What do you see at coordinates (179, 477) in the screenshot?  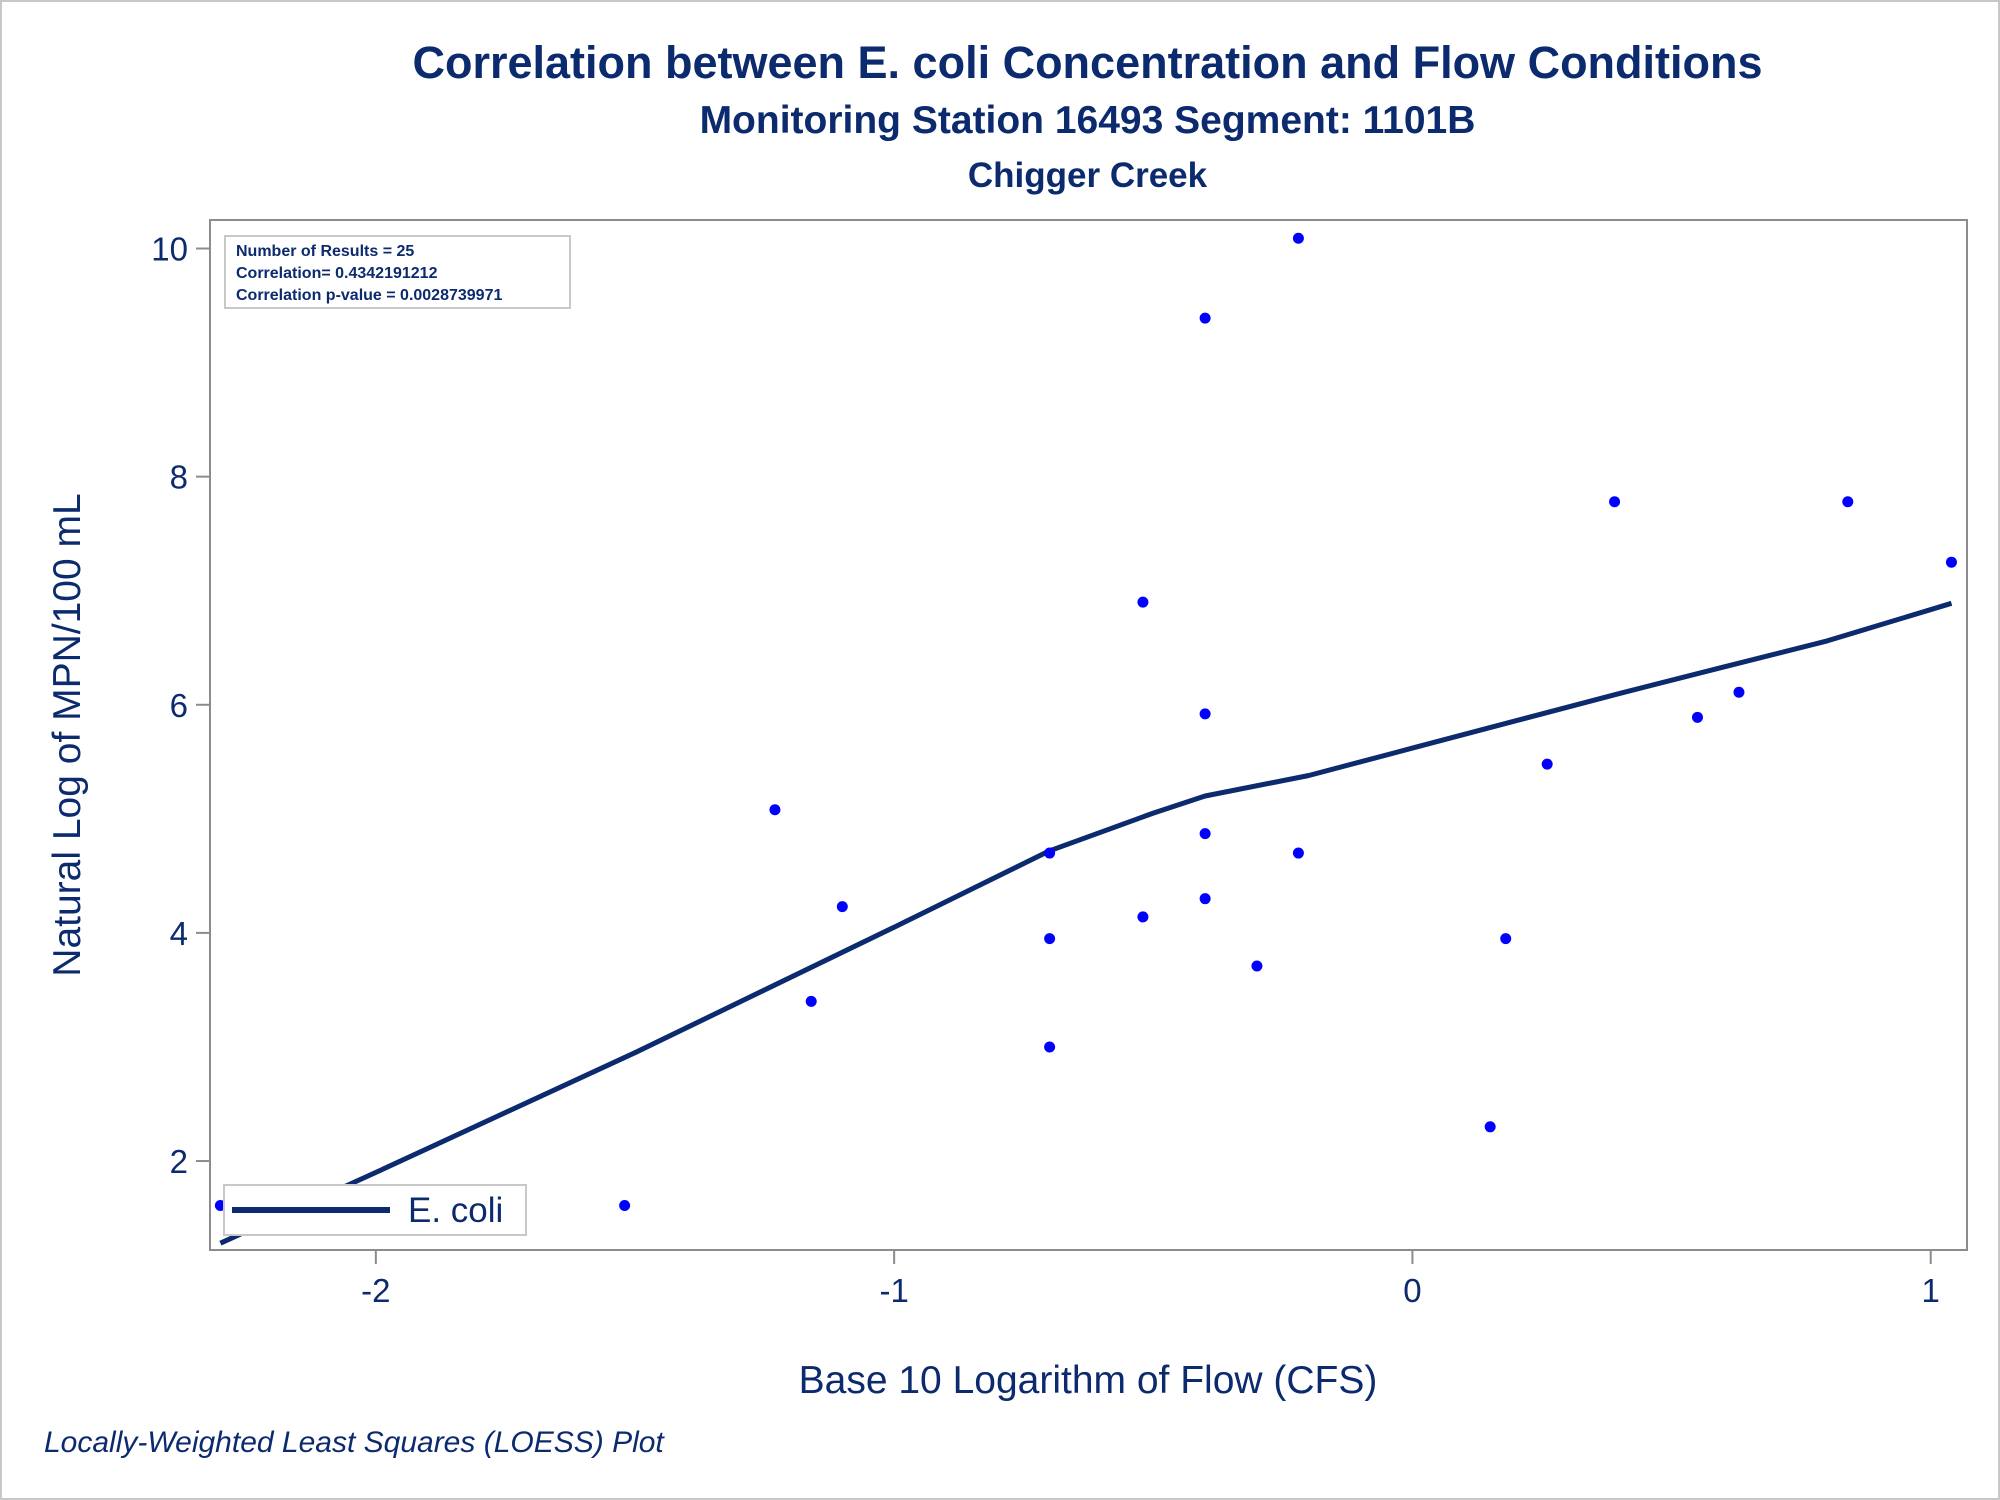 I see `y-tick-label: 8` at bounding box center [179, 477].